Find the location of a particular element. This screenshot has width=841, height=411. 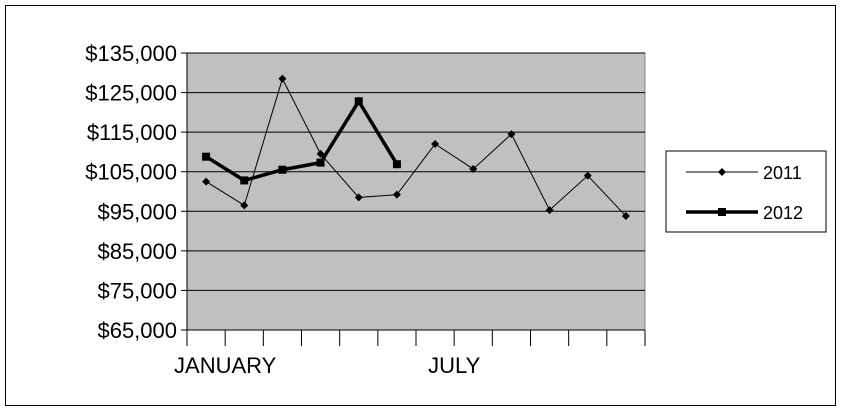

x-tick-label: JANUARY is located at coordinates (225, 365).